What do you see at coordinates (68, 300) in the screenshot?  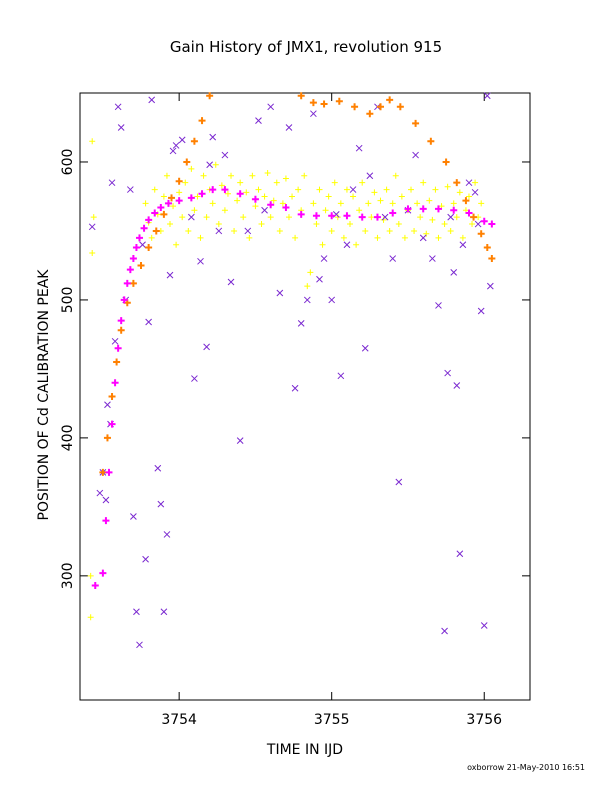 I see `y-tick-label: 500` at bounding box center [68, 300].